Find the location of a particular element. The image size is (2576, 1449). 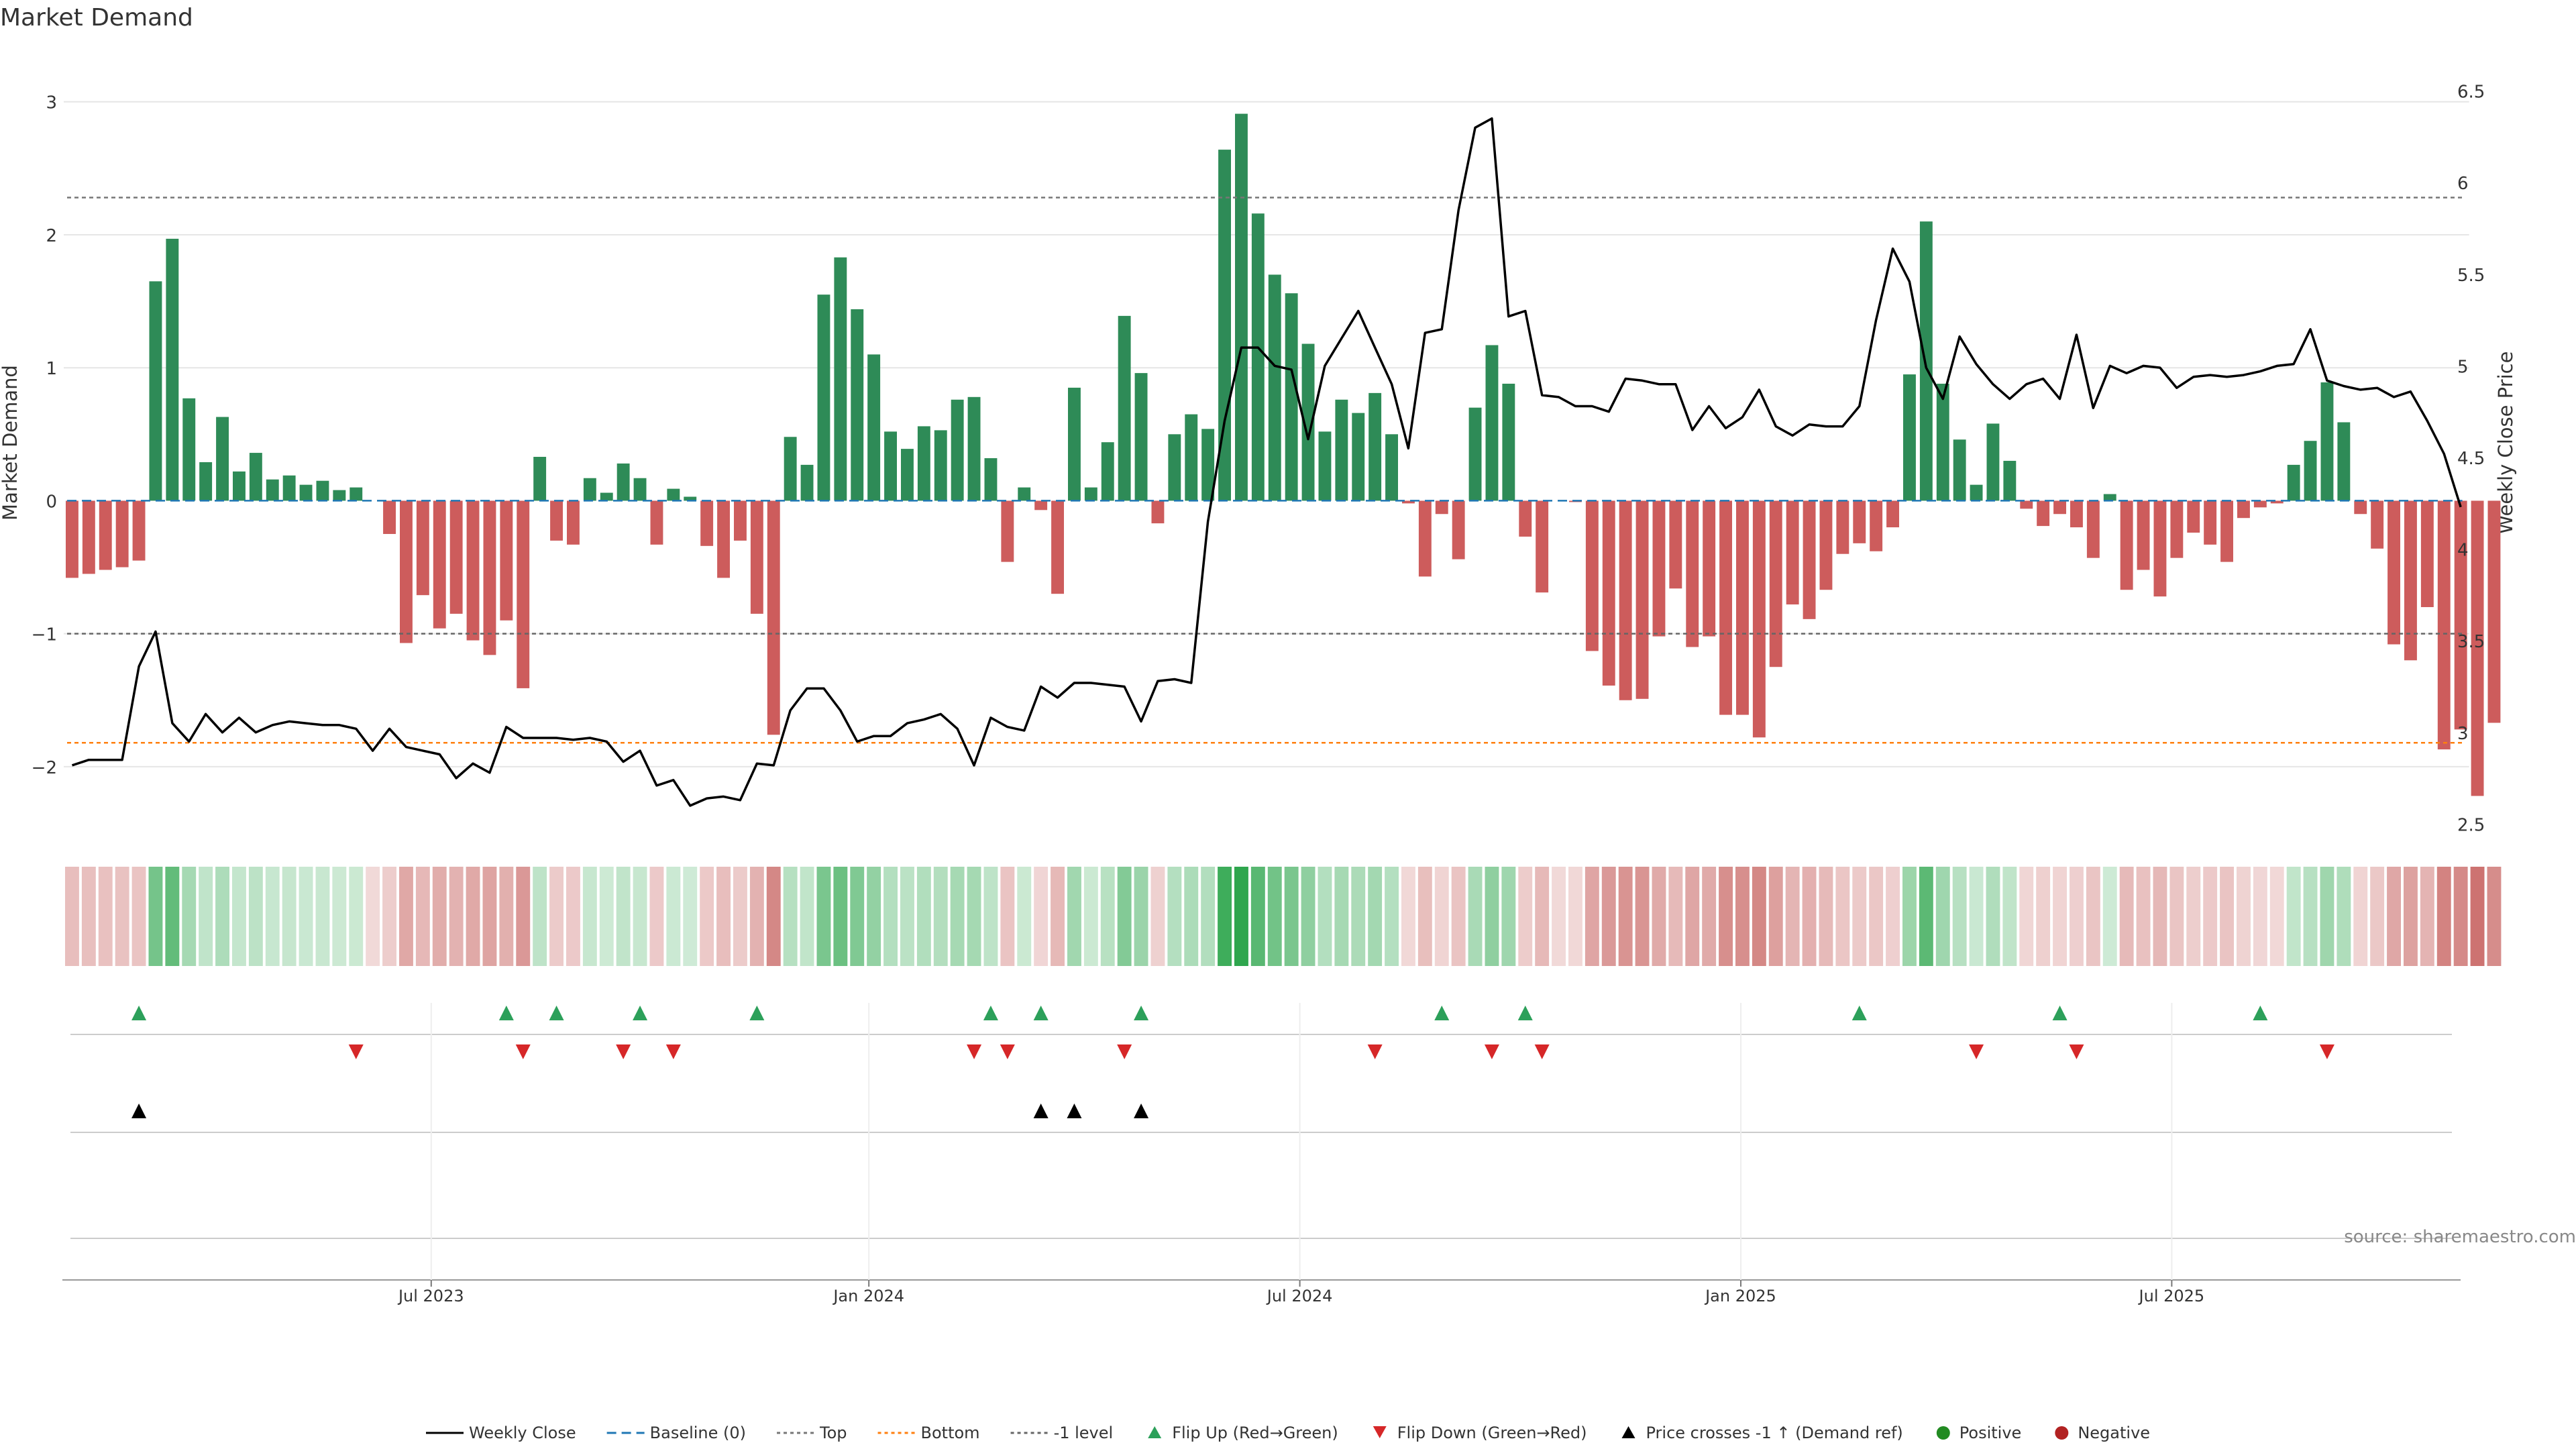

legend-item-positive: Positive is located at coordinates (1979, 1433).